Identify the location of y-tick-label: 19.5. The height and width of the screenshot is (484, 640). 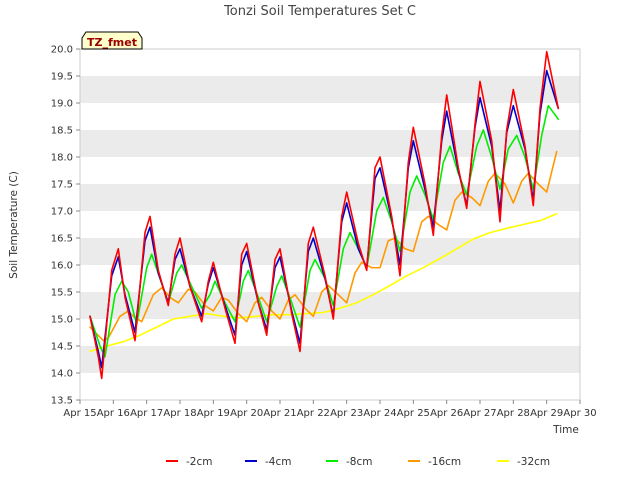
(62, 77).